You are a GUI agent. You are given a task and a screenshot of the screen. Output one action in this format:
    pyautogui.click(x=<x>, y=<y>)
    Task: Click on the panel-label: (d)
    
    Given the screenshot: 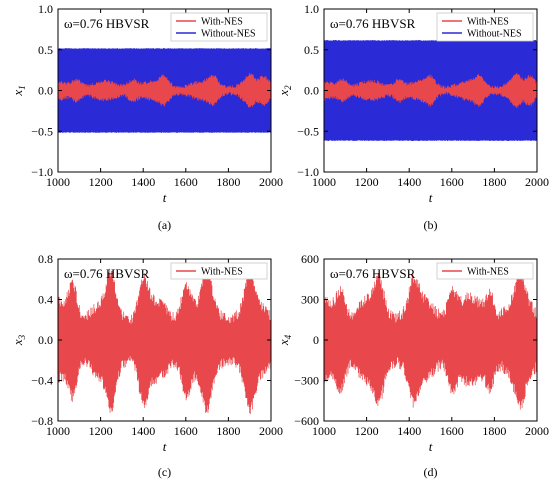 What is the action you would take?
    pyautogui.click(x=431, y=472)
    